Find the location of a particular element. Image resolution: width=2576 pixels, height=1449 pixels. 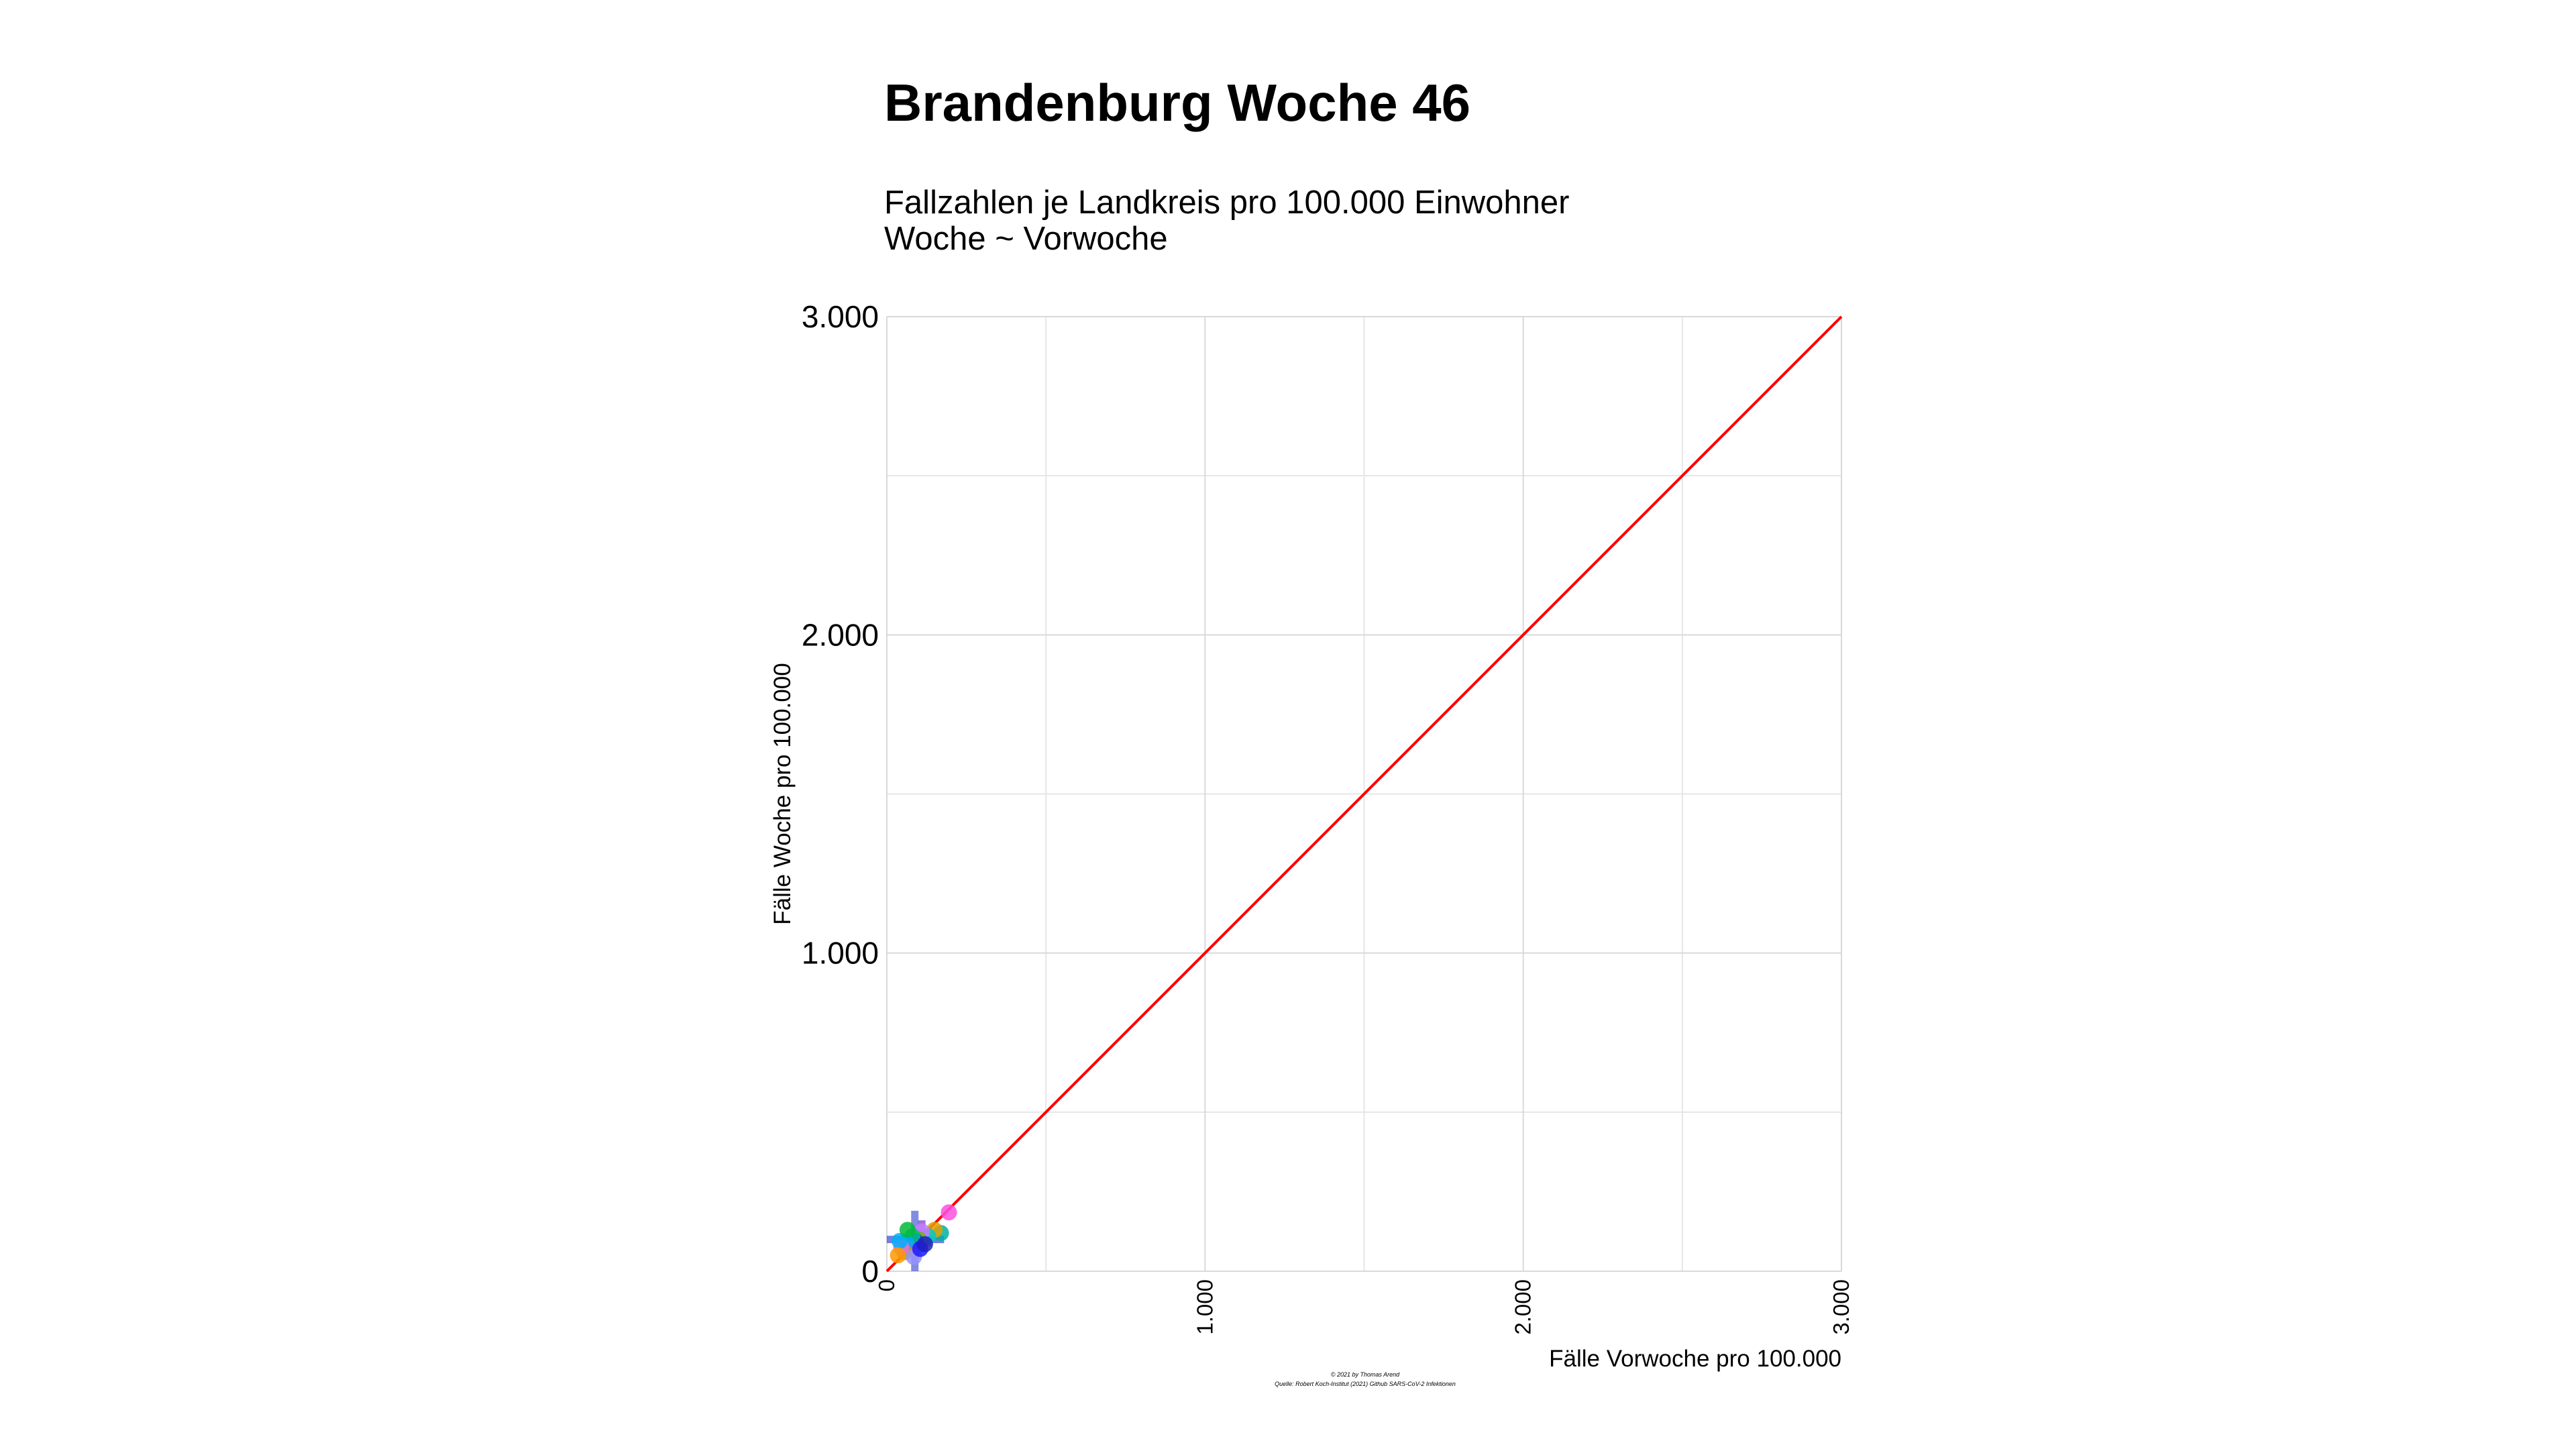

caption-line-1: © 2021 by Thomas Arend is located at coordinates (1365, 1374).